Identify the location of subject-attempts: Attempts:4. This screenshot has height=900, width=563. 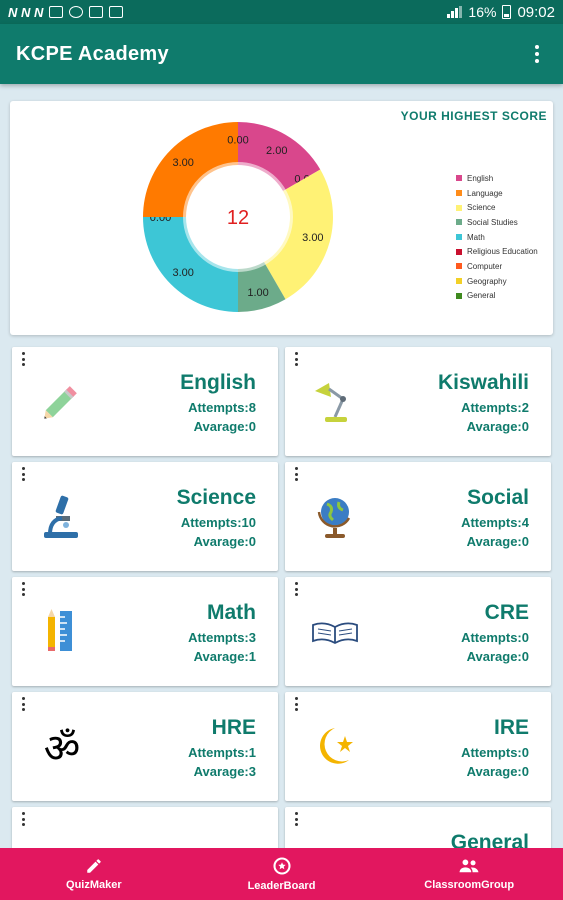
(495, 522).